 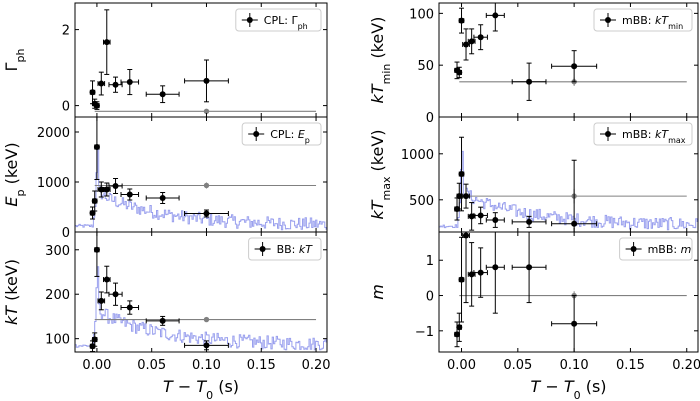 I want to click on y-axis-label-ep: Ep (keV), so click(x=14, y=174).